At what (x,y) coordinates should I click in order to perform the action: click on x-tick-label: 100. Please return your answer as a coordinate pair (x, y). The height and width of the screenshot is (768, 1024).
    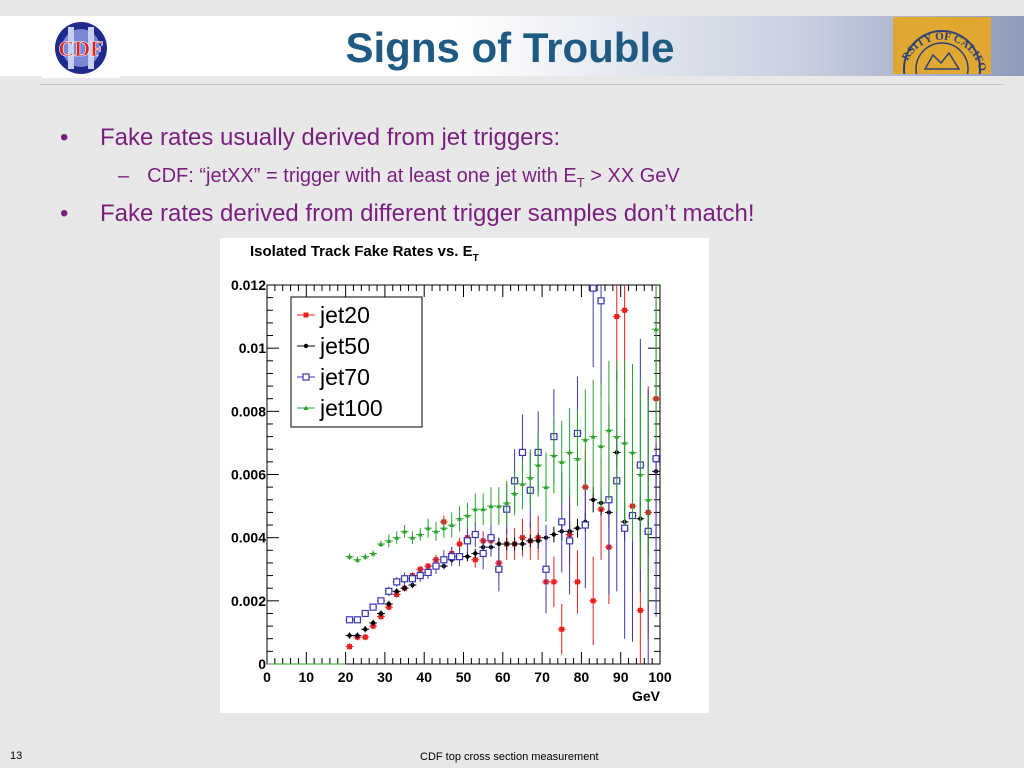
    Looking at the image, I should click on (660, 677).